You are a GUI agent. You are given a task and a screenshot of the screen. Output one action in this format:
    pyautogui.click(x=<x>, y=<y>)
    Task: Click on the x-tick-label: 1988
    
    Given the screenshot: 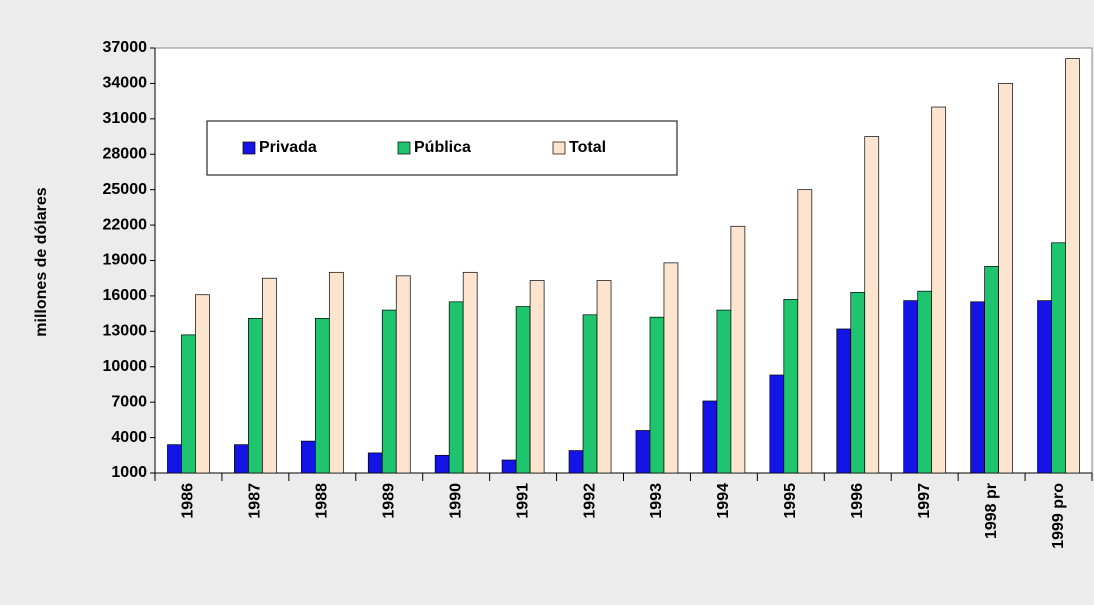 What is the action you would take?
    pyautogui.click(x=322, y=501)
    